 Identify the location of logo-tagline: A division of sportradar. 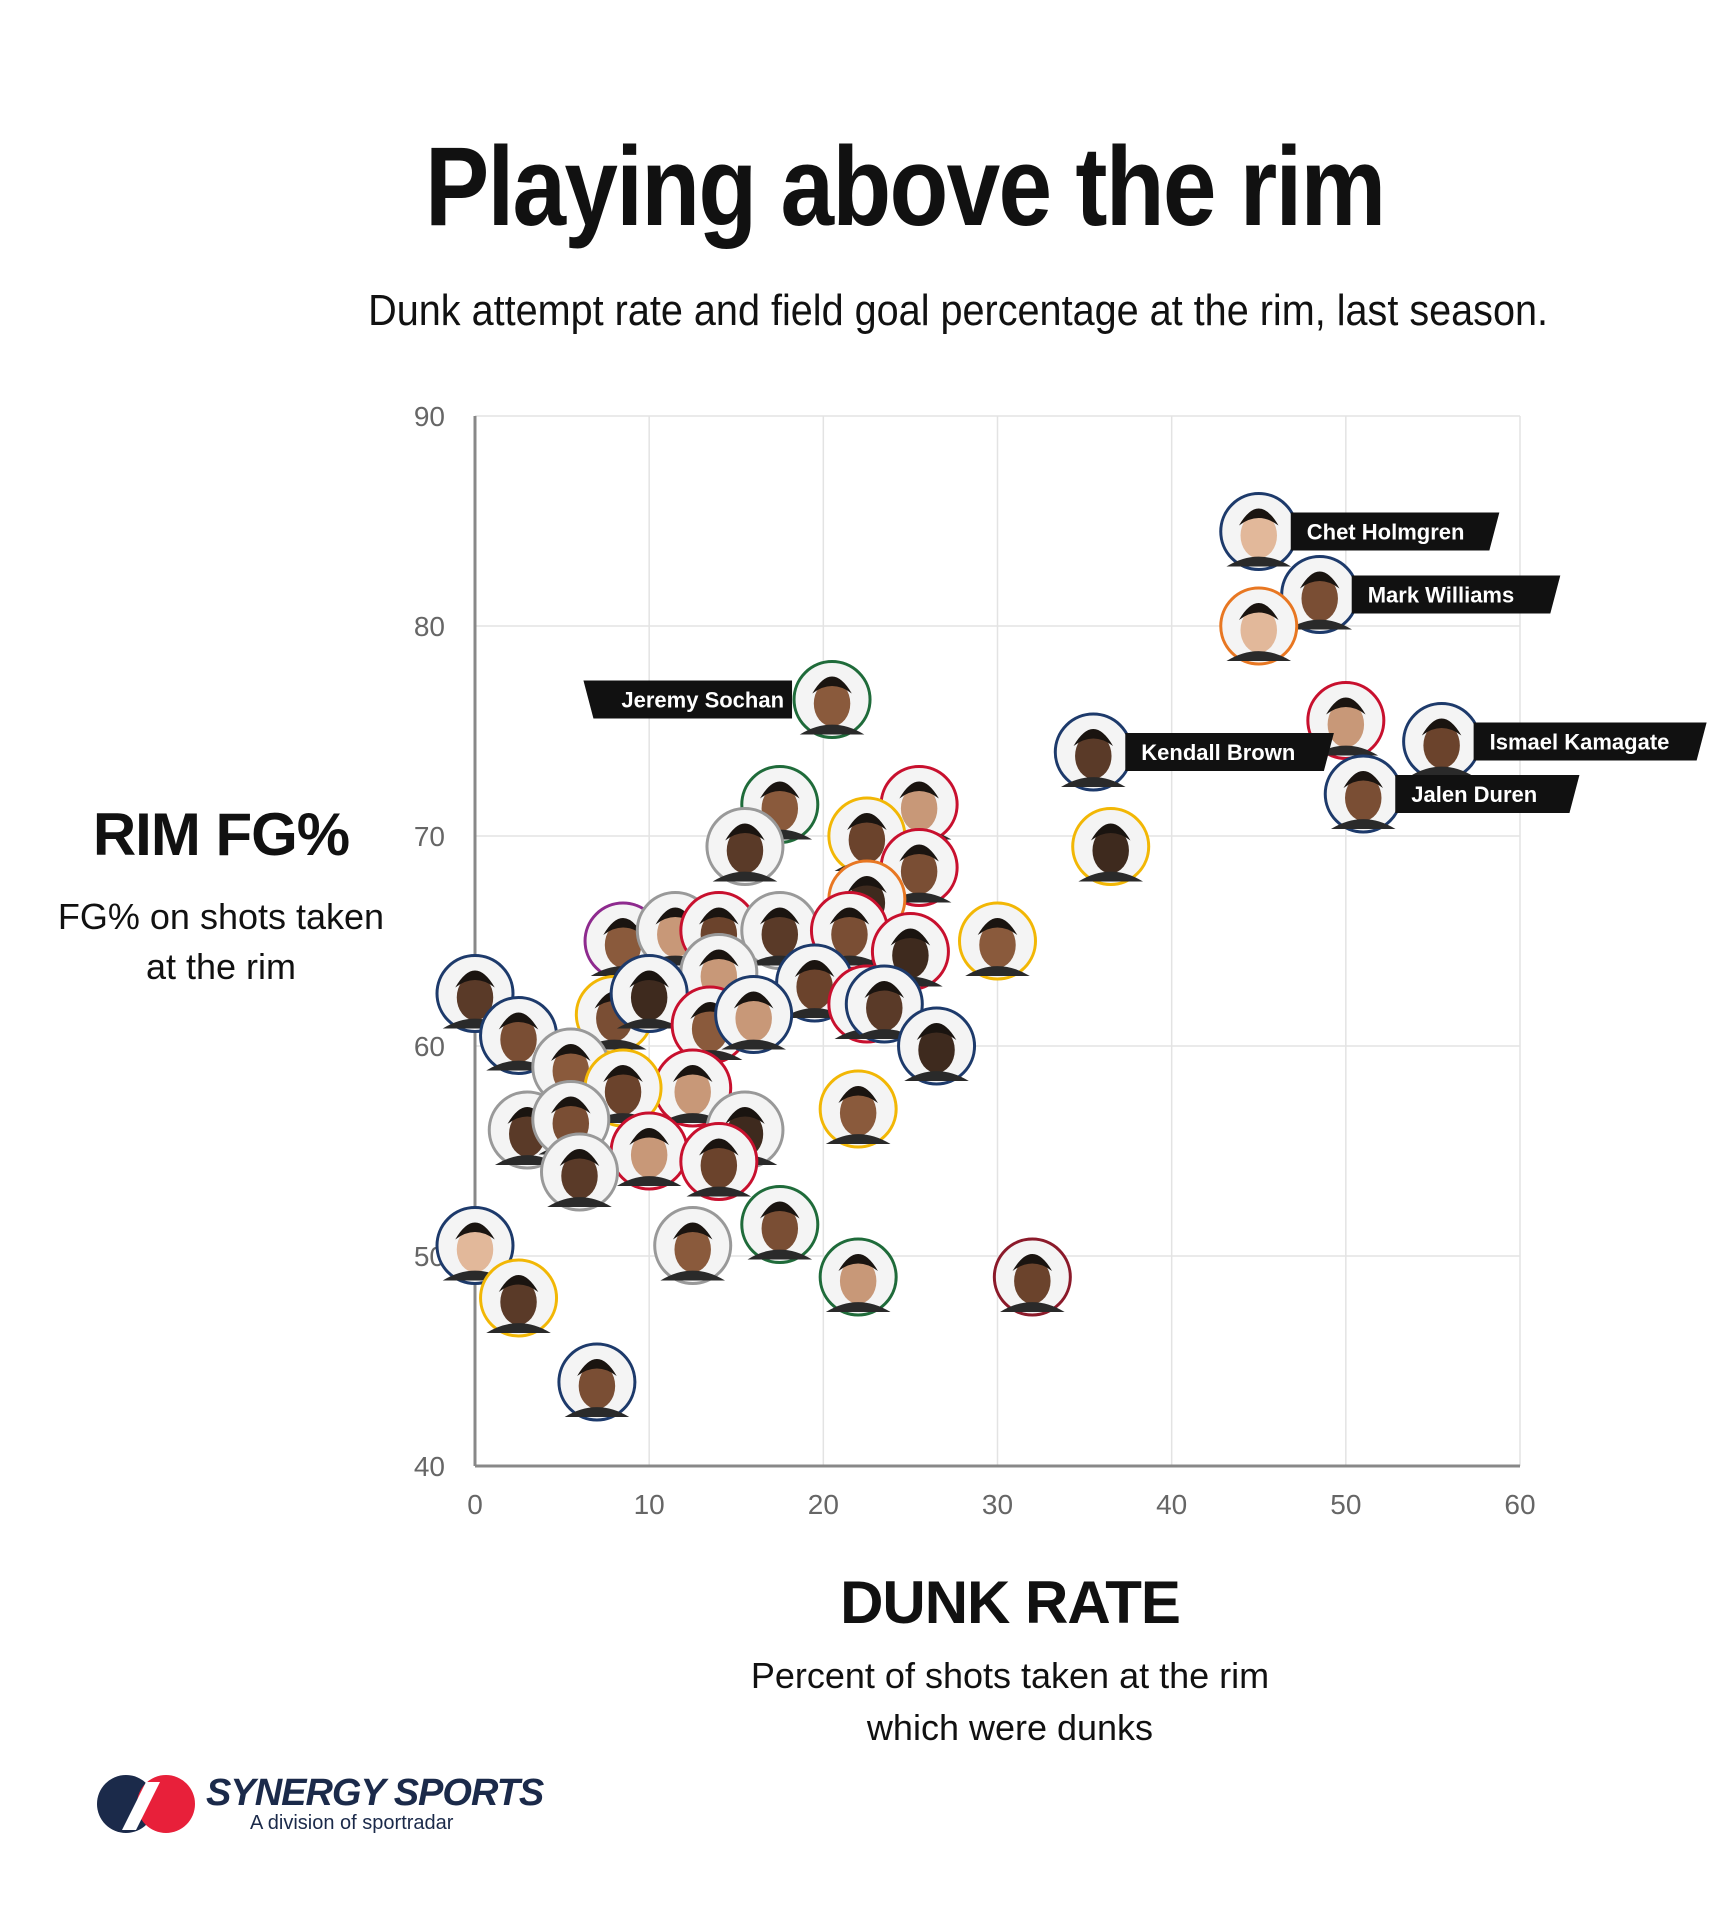
(352, 1823).